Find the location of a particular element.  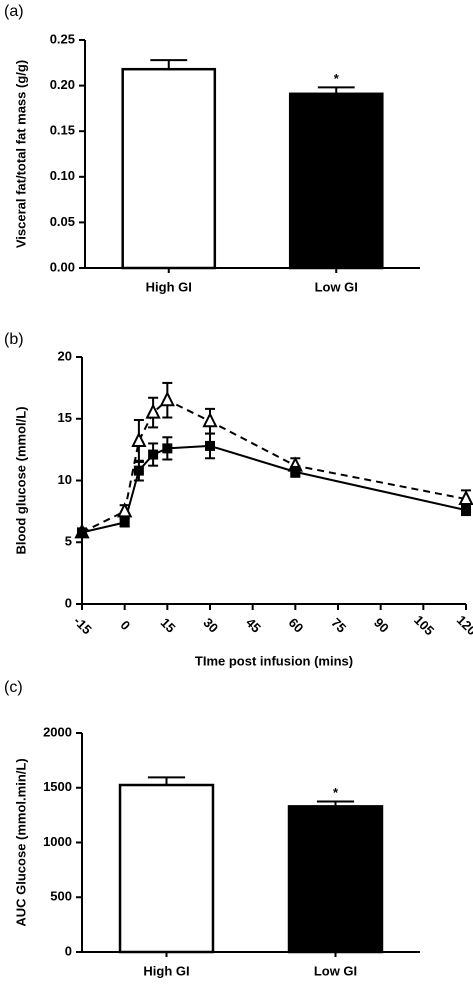

y-tick-label: 0.10 is located at coordinates (62, 175).